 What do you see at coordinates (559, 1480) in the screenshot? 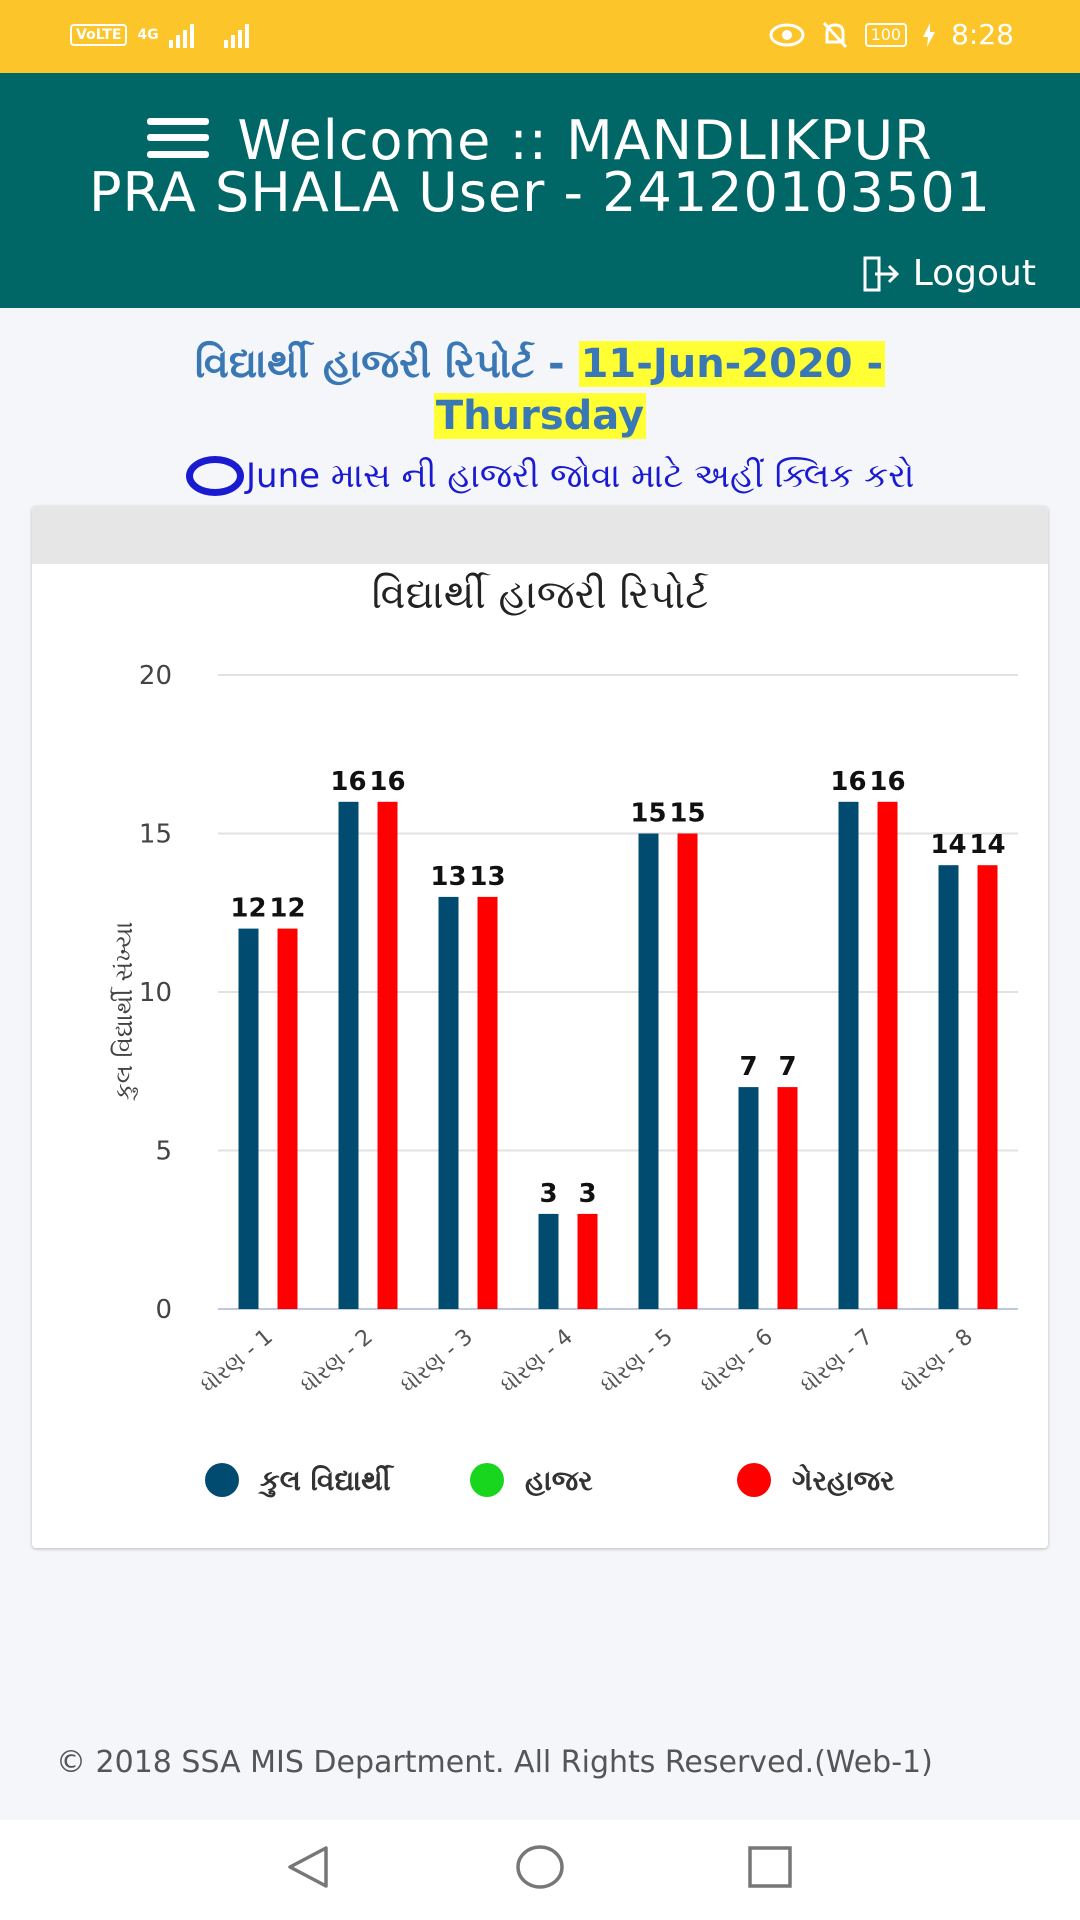
I see `legend-label: હાજર` at bounding box center [559, 1480].